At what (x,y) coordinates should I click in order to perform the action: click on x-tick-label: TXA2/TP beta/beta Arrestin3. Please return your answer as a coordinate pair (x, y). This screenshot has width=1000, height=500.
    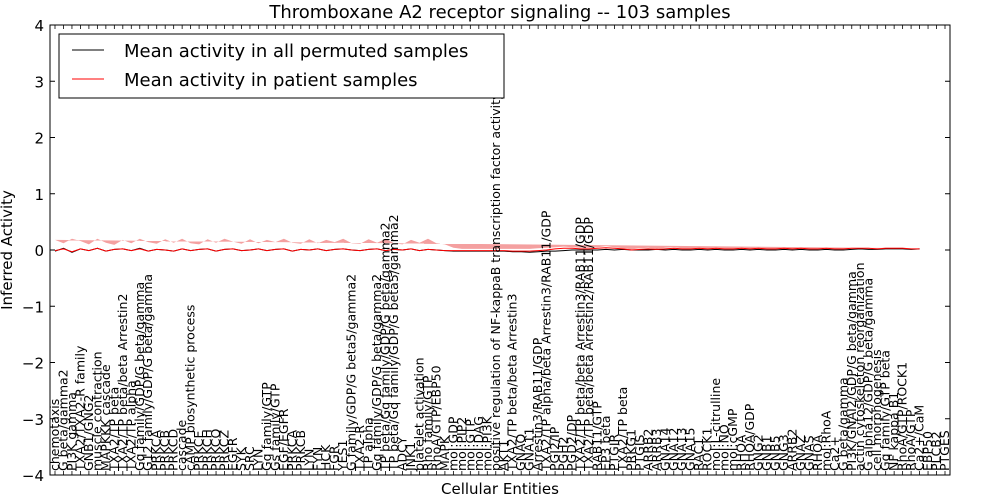
    Looking at the image, I should click on (512, 383).